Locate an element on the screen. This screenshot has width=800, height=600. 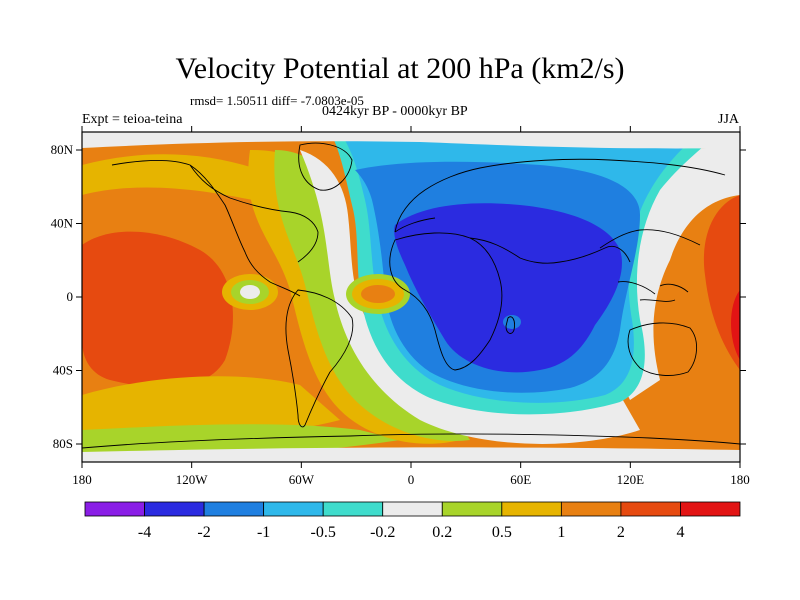
stats-text: rmsd= 1.50511 diff= -7.0803e-05 is located at coordinates (277, 100).